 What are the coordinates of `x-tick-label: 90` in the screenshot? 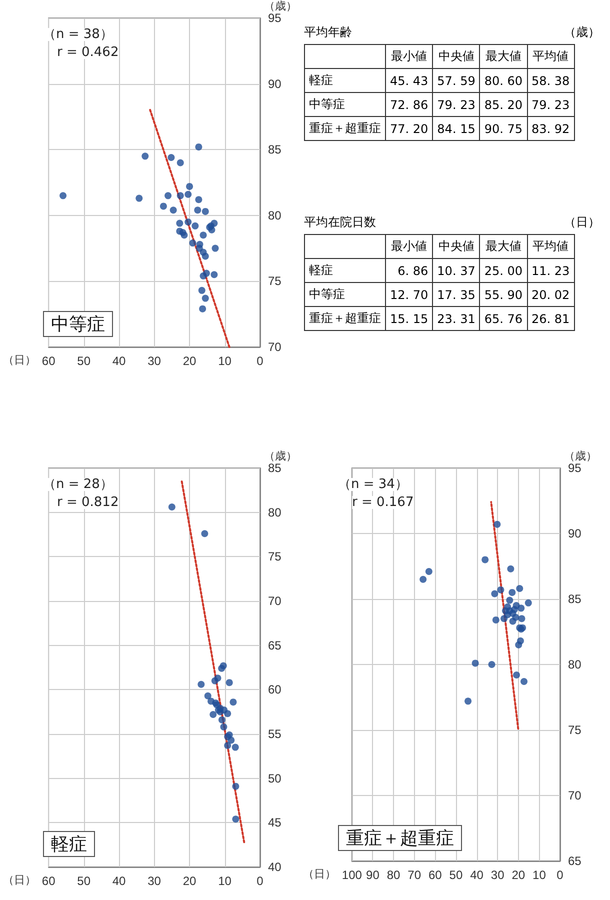 It's located at (373, 875).